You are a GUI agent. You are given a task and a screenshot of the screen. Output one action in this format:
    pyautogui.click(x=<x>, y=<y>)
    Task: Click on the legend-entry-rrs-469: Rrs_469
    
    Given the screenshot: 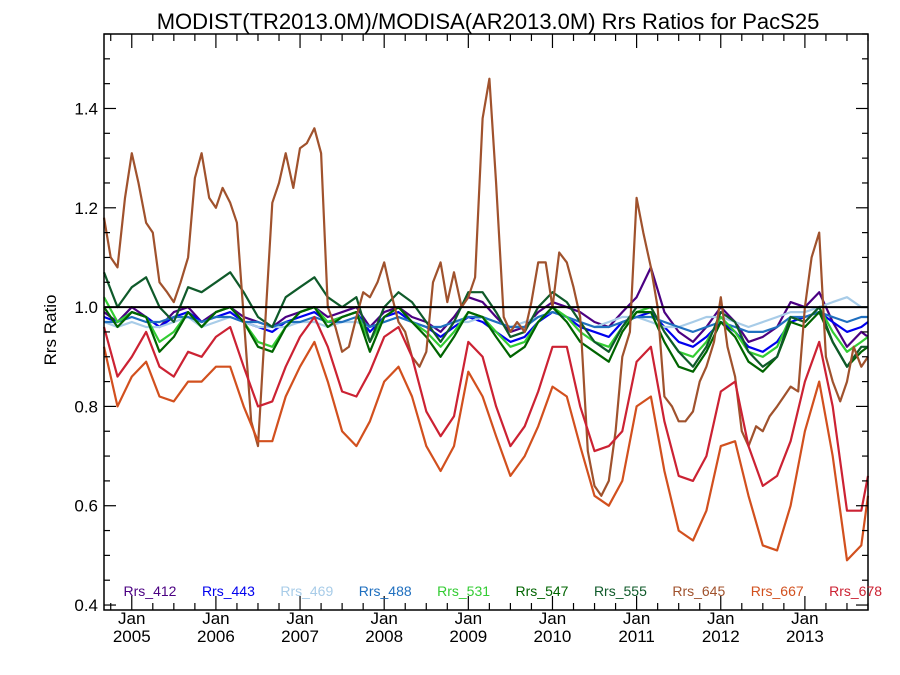 What is the action you would take?
    pyautogui.click(x=306, y=591)
    